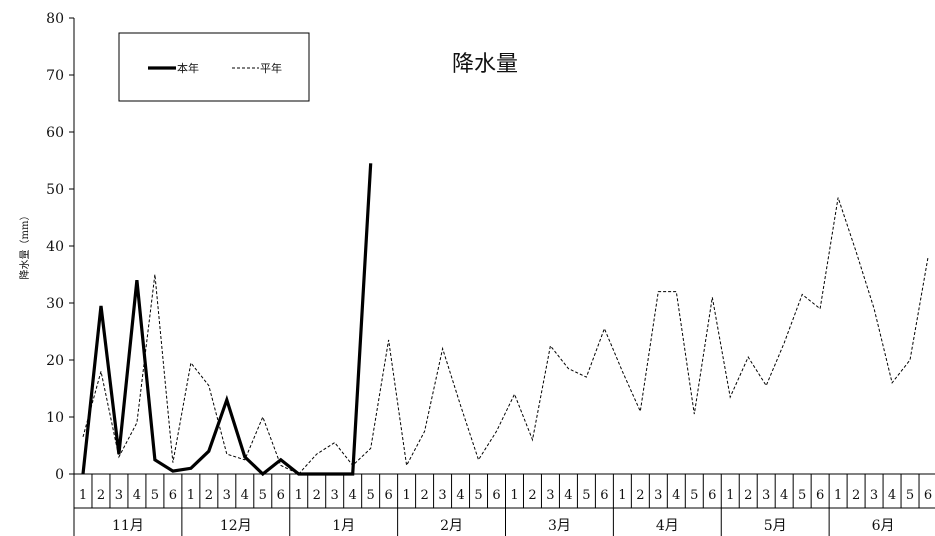 This screenshot has height=536, width=935. Describe the element at coordinates (214, 67) in the screenshot. I see `legend: 本年 平年` at that location.